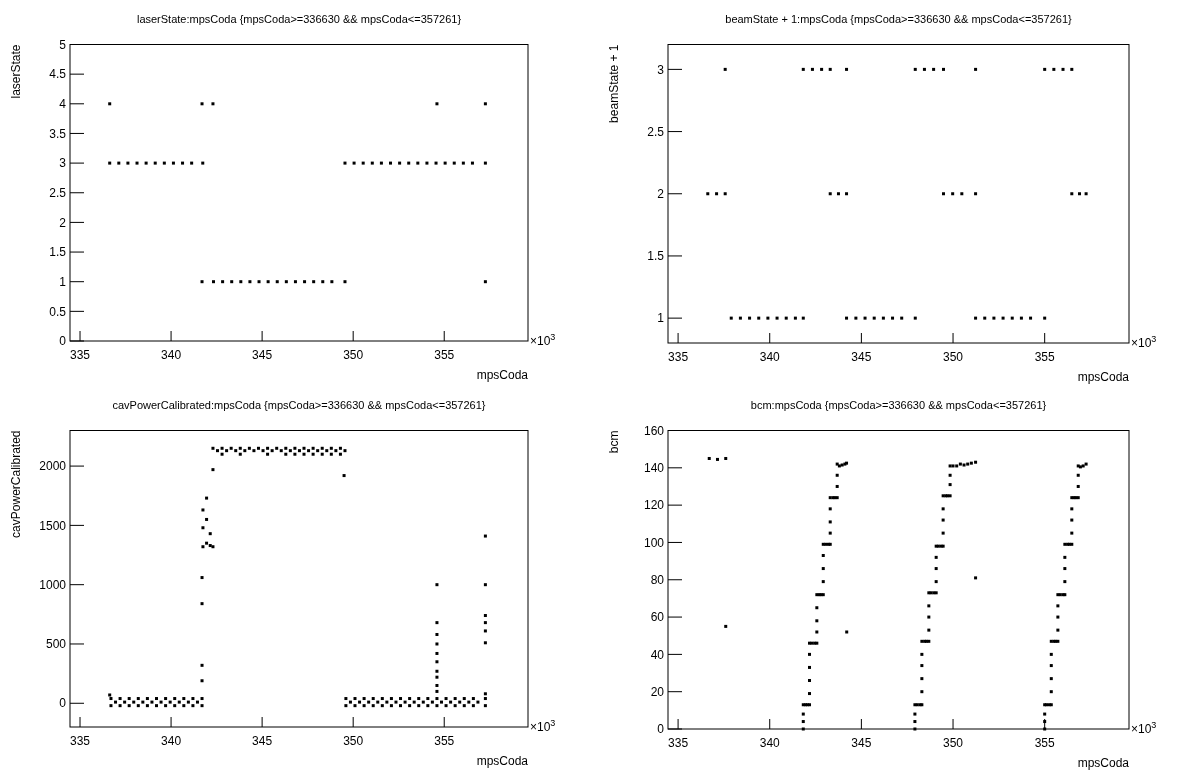 This screenshot has width=1196, height=772. What do you see at coordinates (654, 468) in the screenshot?
I see `y-tick-label: 140` at bounding box center [654, 468].